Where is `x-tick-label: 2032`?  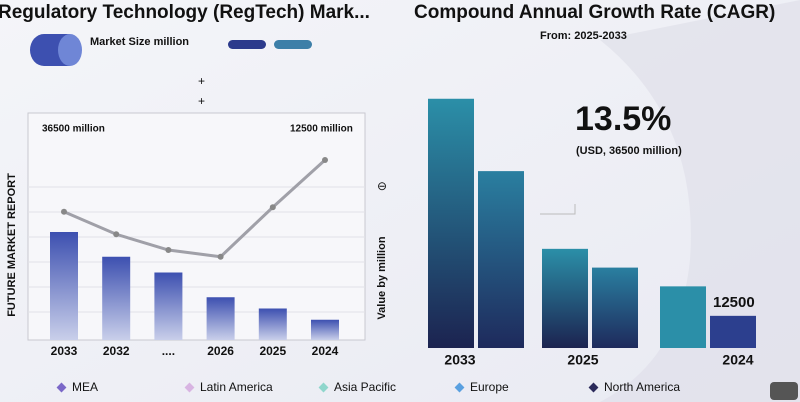 x-tick-label: 2032 is located at coordinates (116, 351).